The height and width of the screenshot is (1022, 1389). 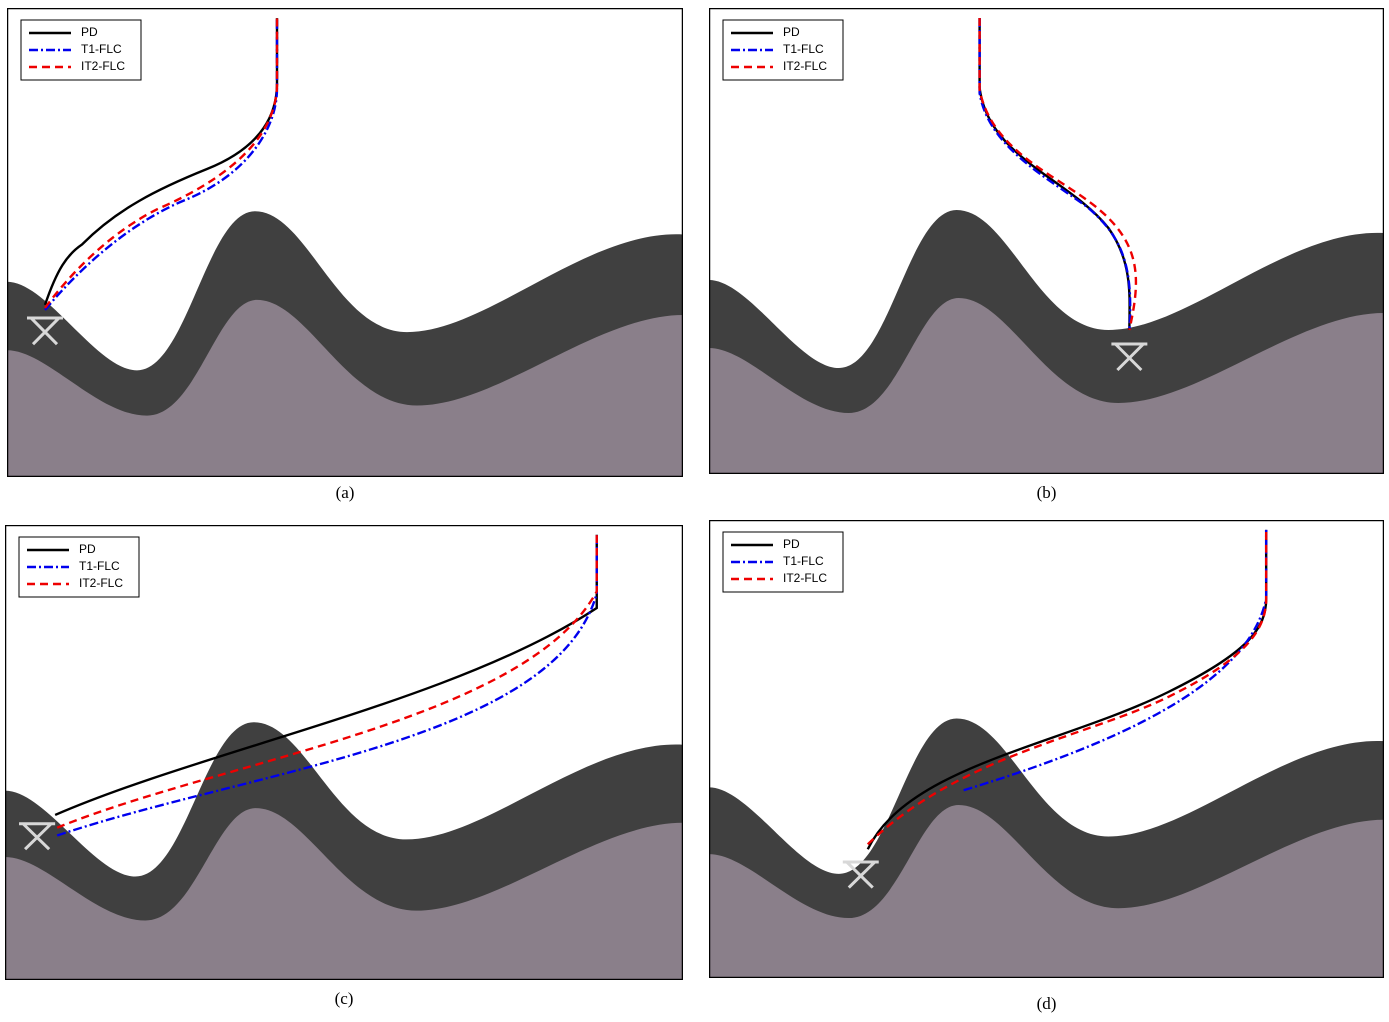 I want to click on legend-box, so click(x=783, y=562).